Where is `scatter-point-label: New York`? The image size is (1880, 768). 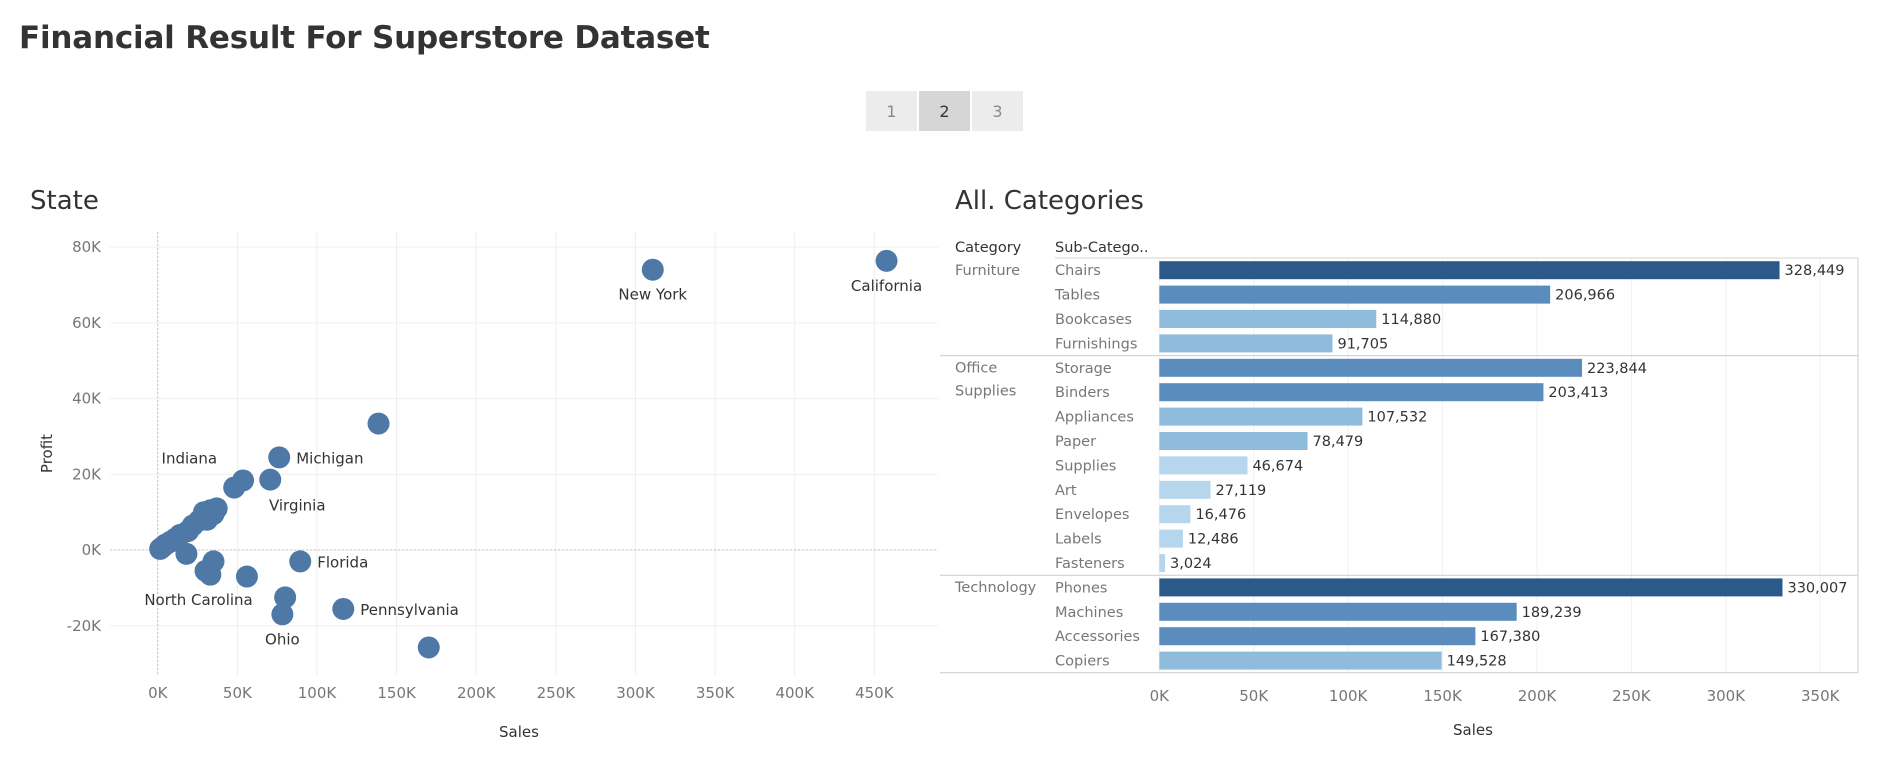 scatter-point-label: New York is located at coordinates (652, 295).